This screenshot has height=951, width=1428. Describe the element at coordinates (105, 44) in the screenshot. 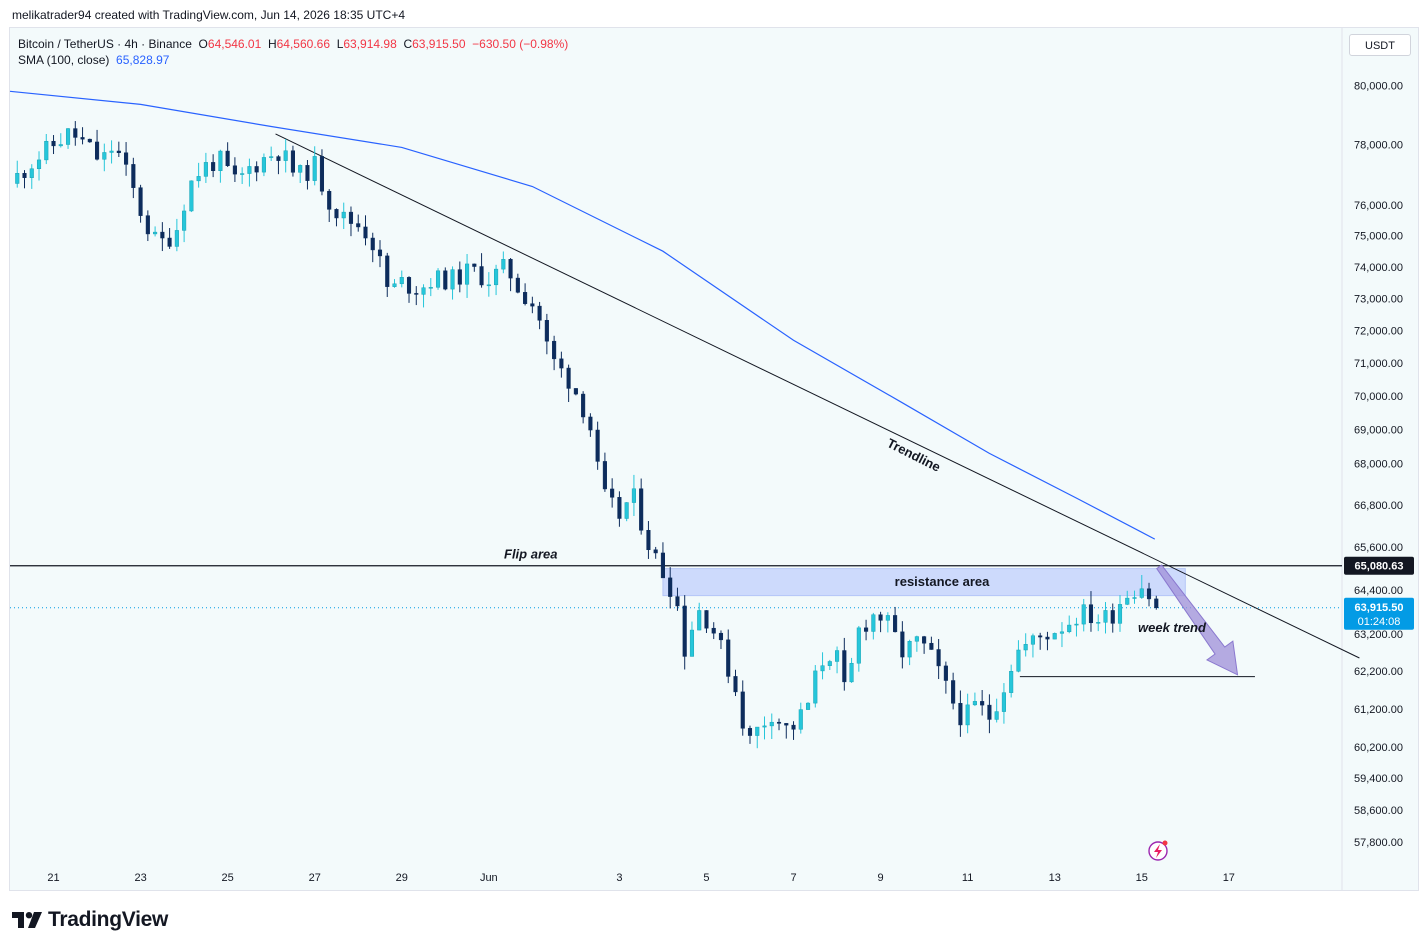

I see `legend-symbol: Bitcoin / TetherUS · 4h · Binance` at that location.